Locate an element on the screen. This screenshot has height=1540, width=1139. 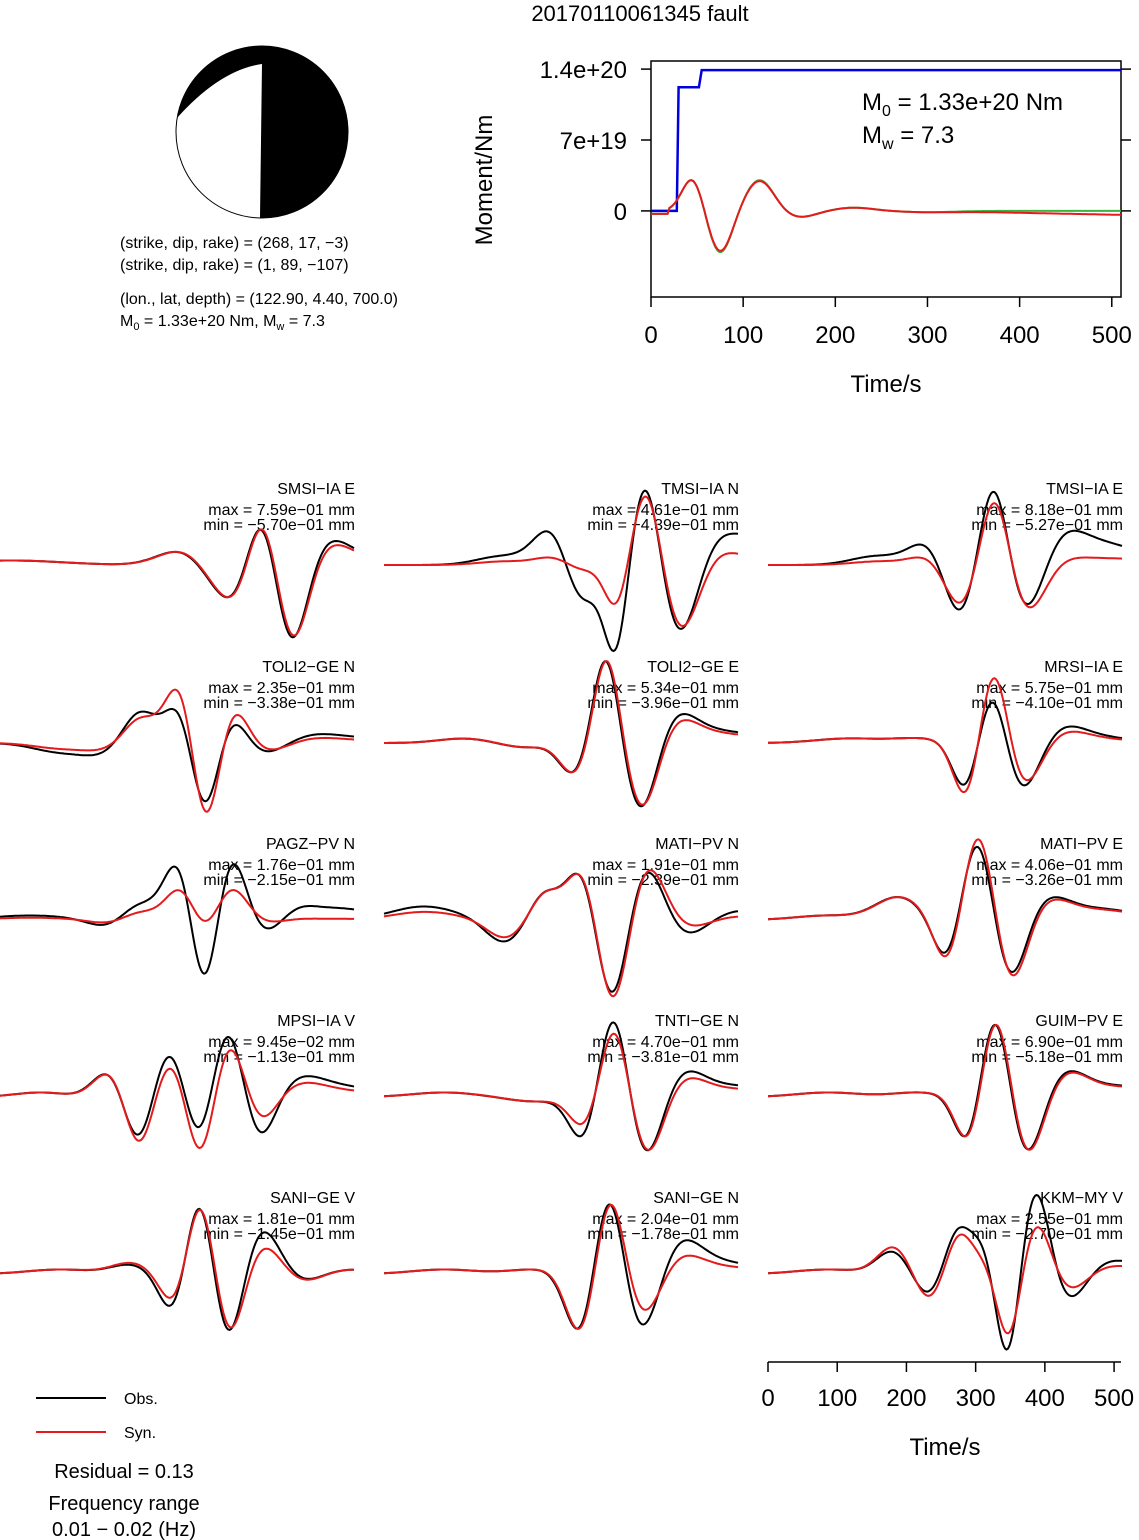
max-label: max = 1.76e−01 mm is located at coordinates (281, 865).